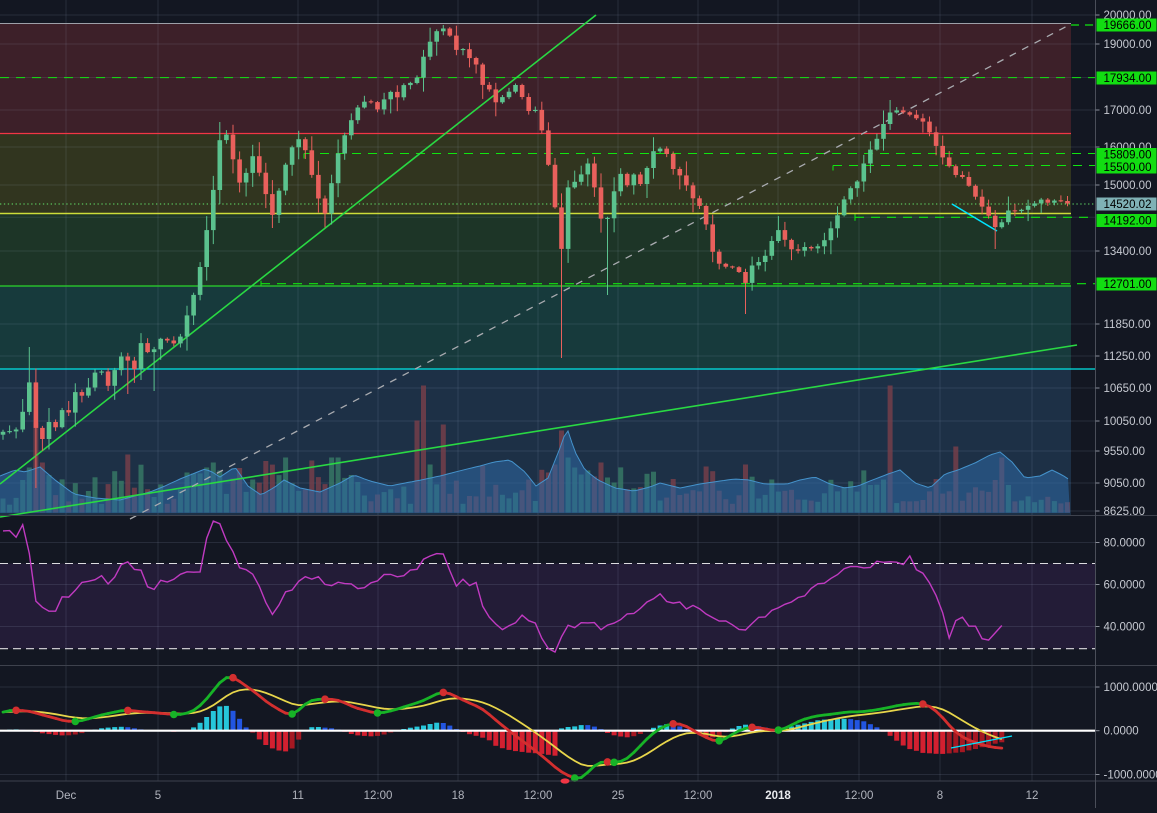  What do you see at coordinates (1128, 186) in the screenshot?
I see `svg-text: 15000.00` at bounding box center [1128, 186].